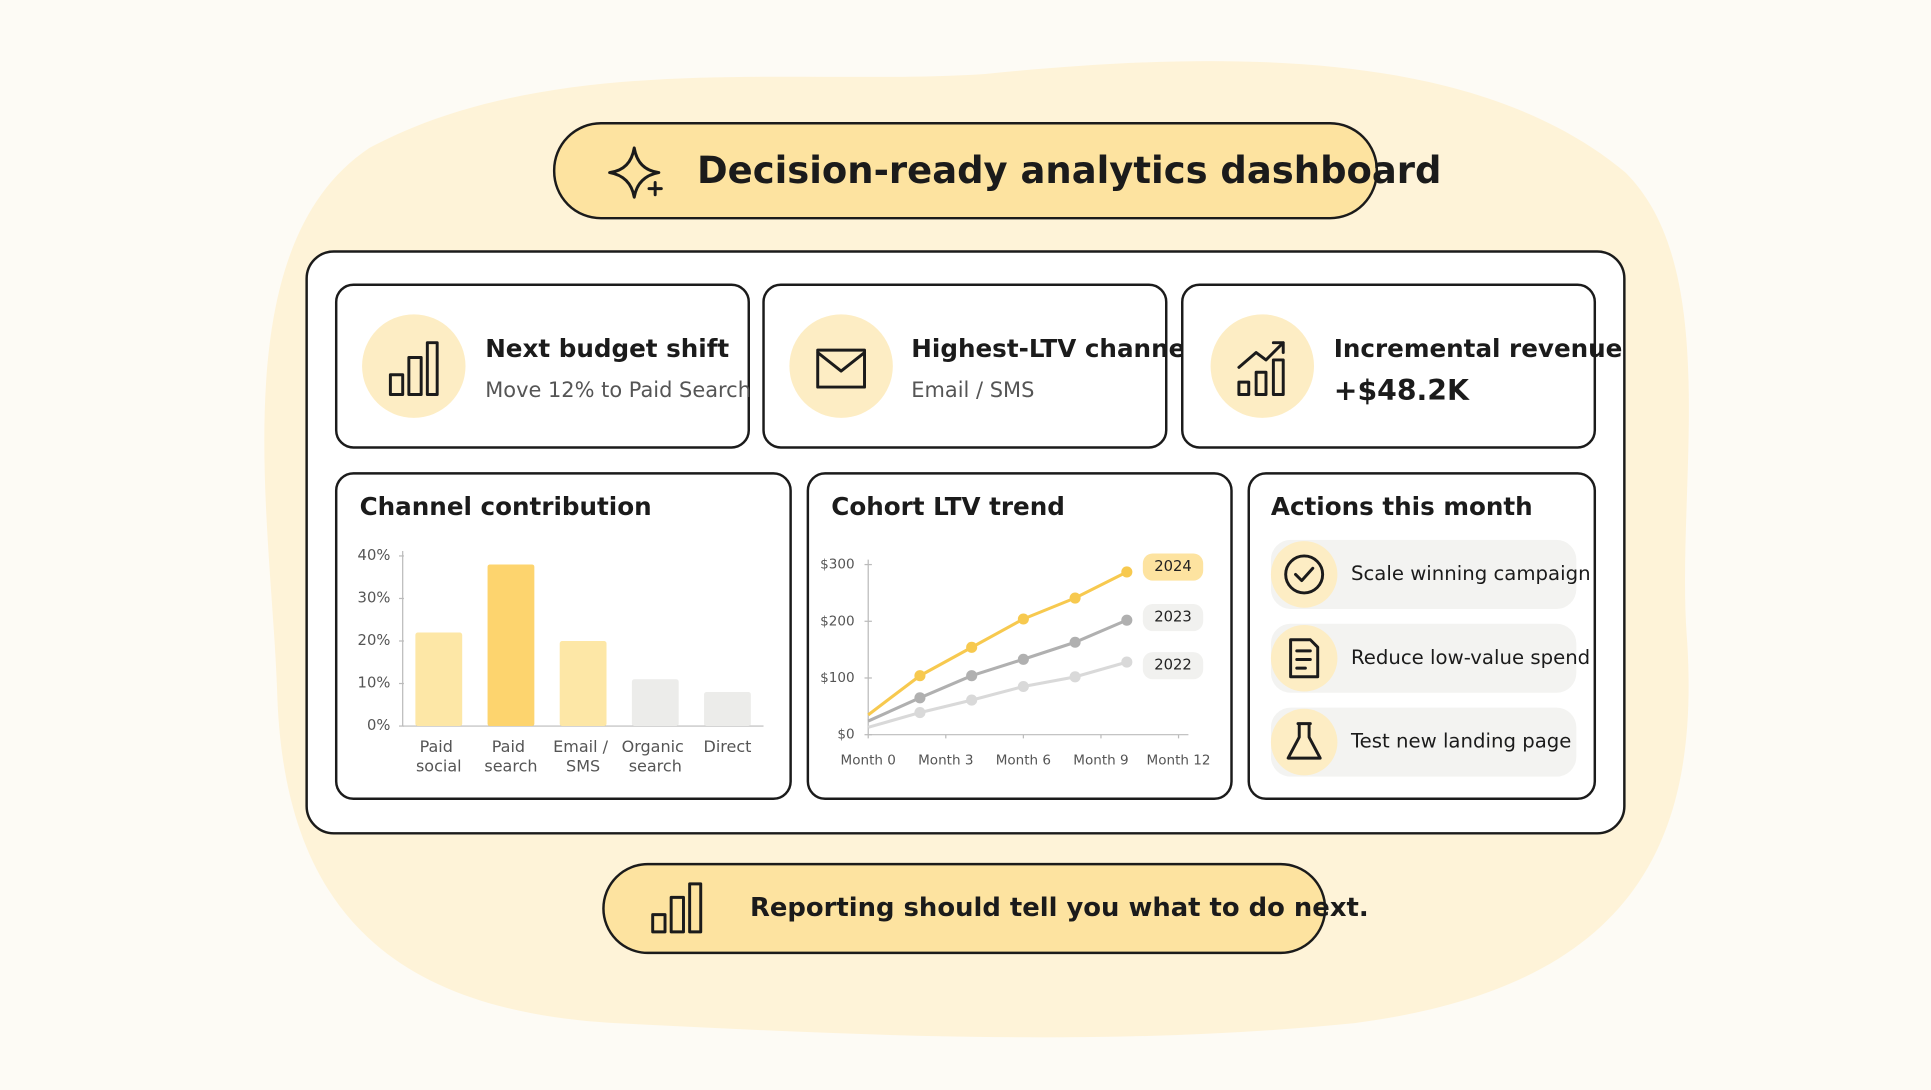 This screenshot has height=1090, width=1931. Describe the element at coordinates (837, 678) in the screenshot. I see `y-tick-label: $100` at that location.